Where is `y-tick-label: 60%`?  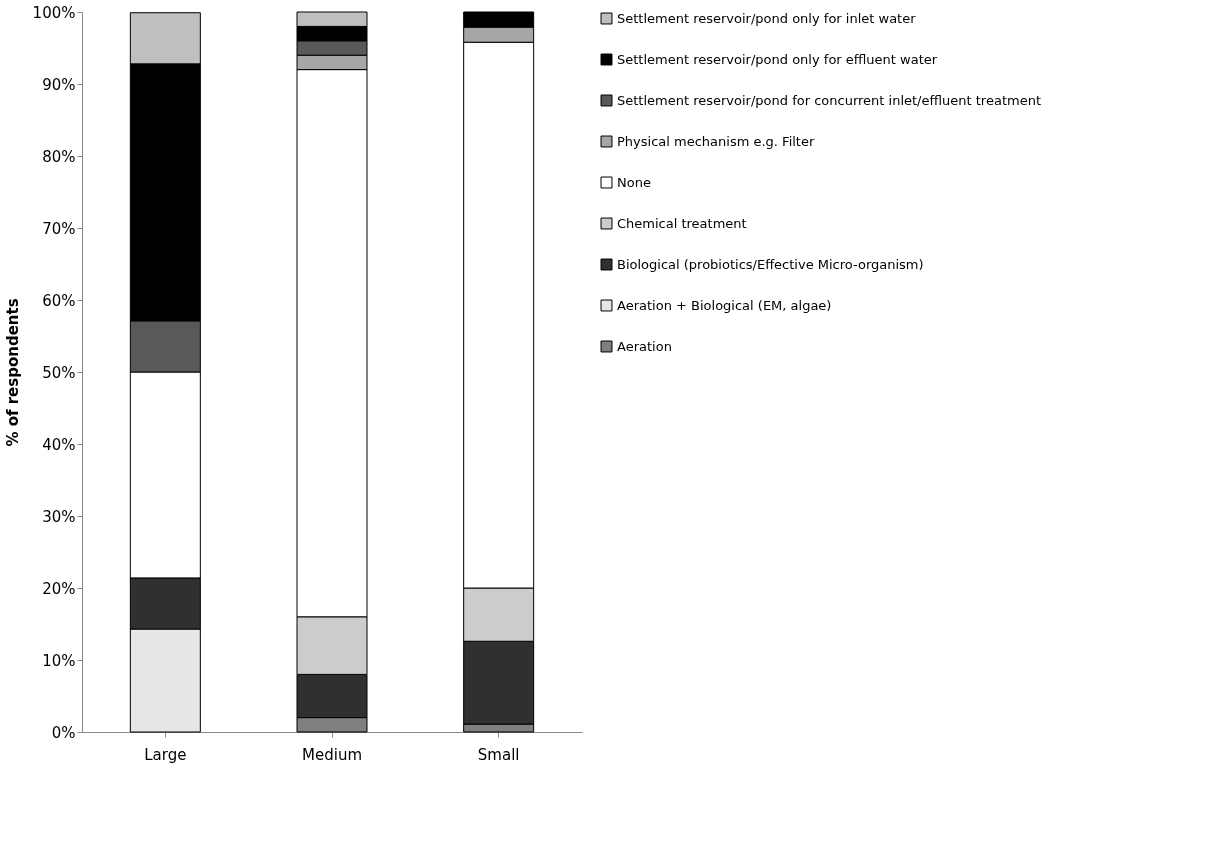 y-tick-label: 60% is located at coordinates (59, 300).